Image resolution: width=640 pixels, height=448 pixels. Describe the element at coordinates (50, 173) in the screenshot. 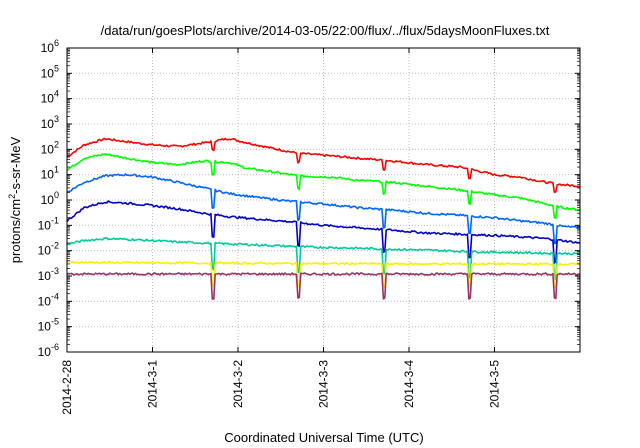

I see `y-tick-label: 10¹` at that location.